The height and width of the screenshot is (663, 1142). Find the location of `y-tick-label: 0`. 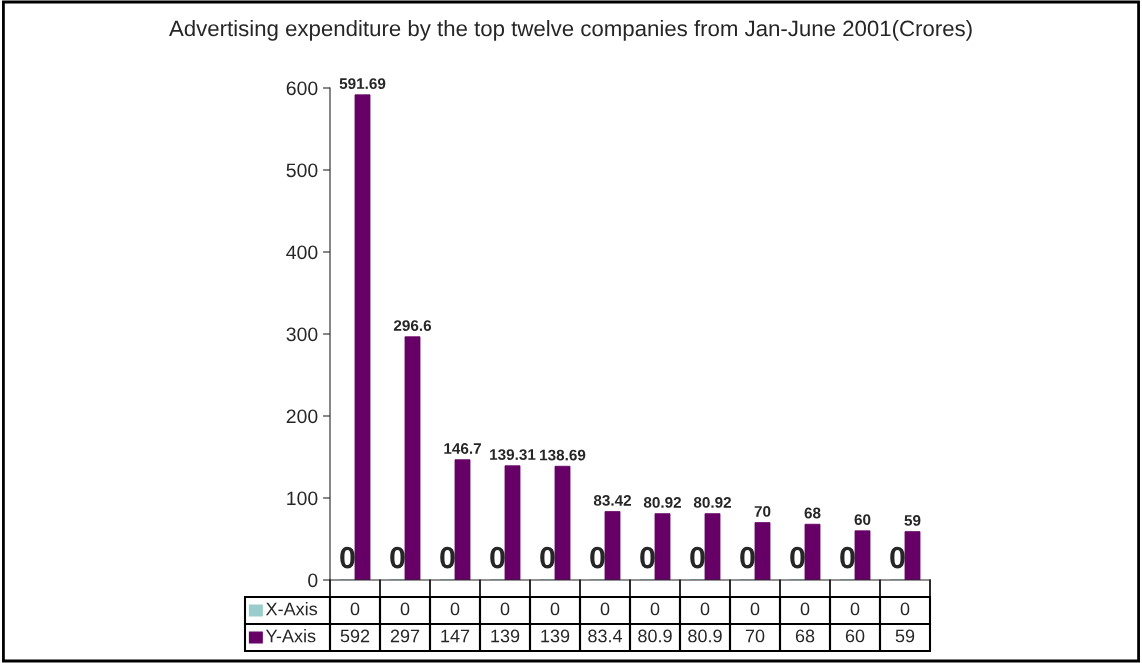

y-tick-label: 0 is located at coordinates (313, 580).